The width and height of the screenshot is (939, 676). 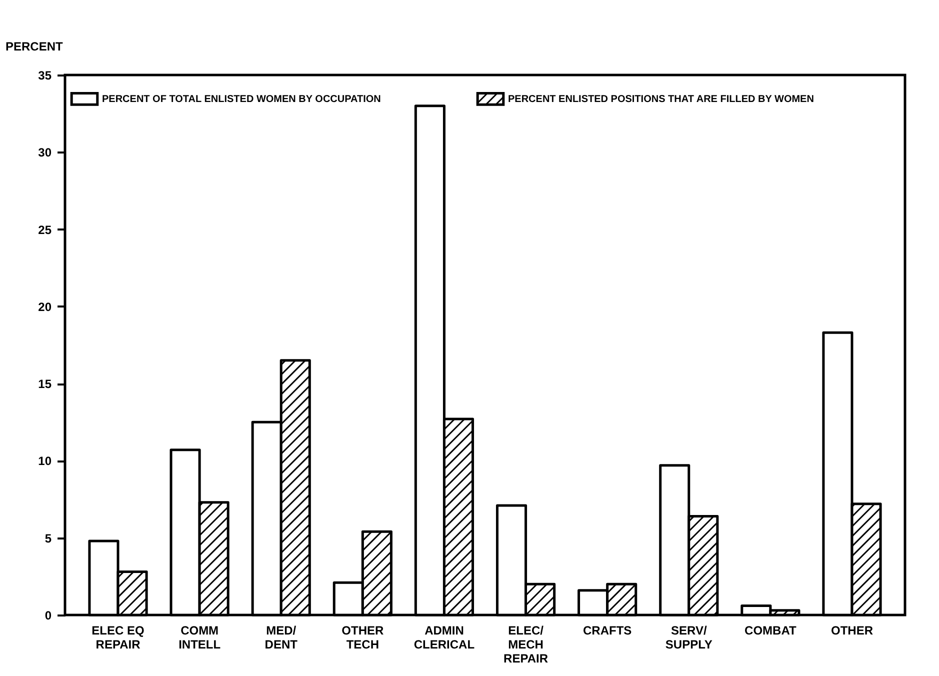 What do you see at coordinates (35, 47) in the screenshot?
I see `y-axis-title: PERCENT` at bounding box center [35, 47].